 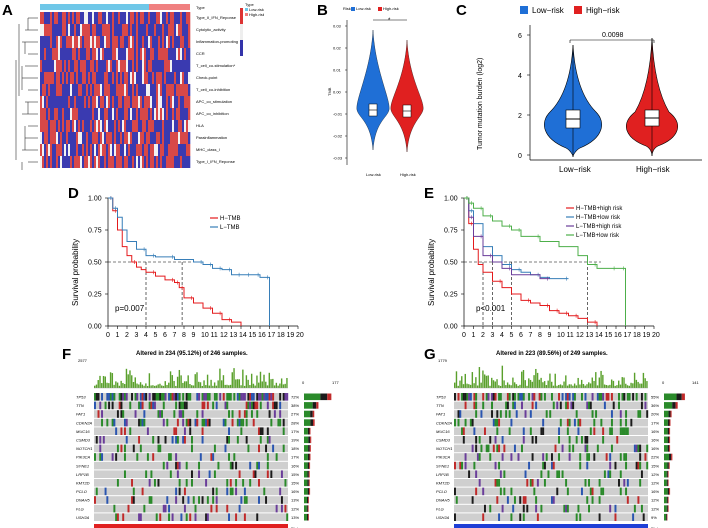 What do you see at coordinates (590, 335) in the screenshot?
I see `km-xtick: 13` at bounding box center [590, 335].